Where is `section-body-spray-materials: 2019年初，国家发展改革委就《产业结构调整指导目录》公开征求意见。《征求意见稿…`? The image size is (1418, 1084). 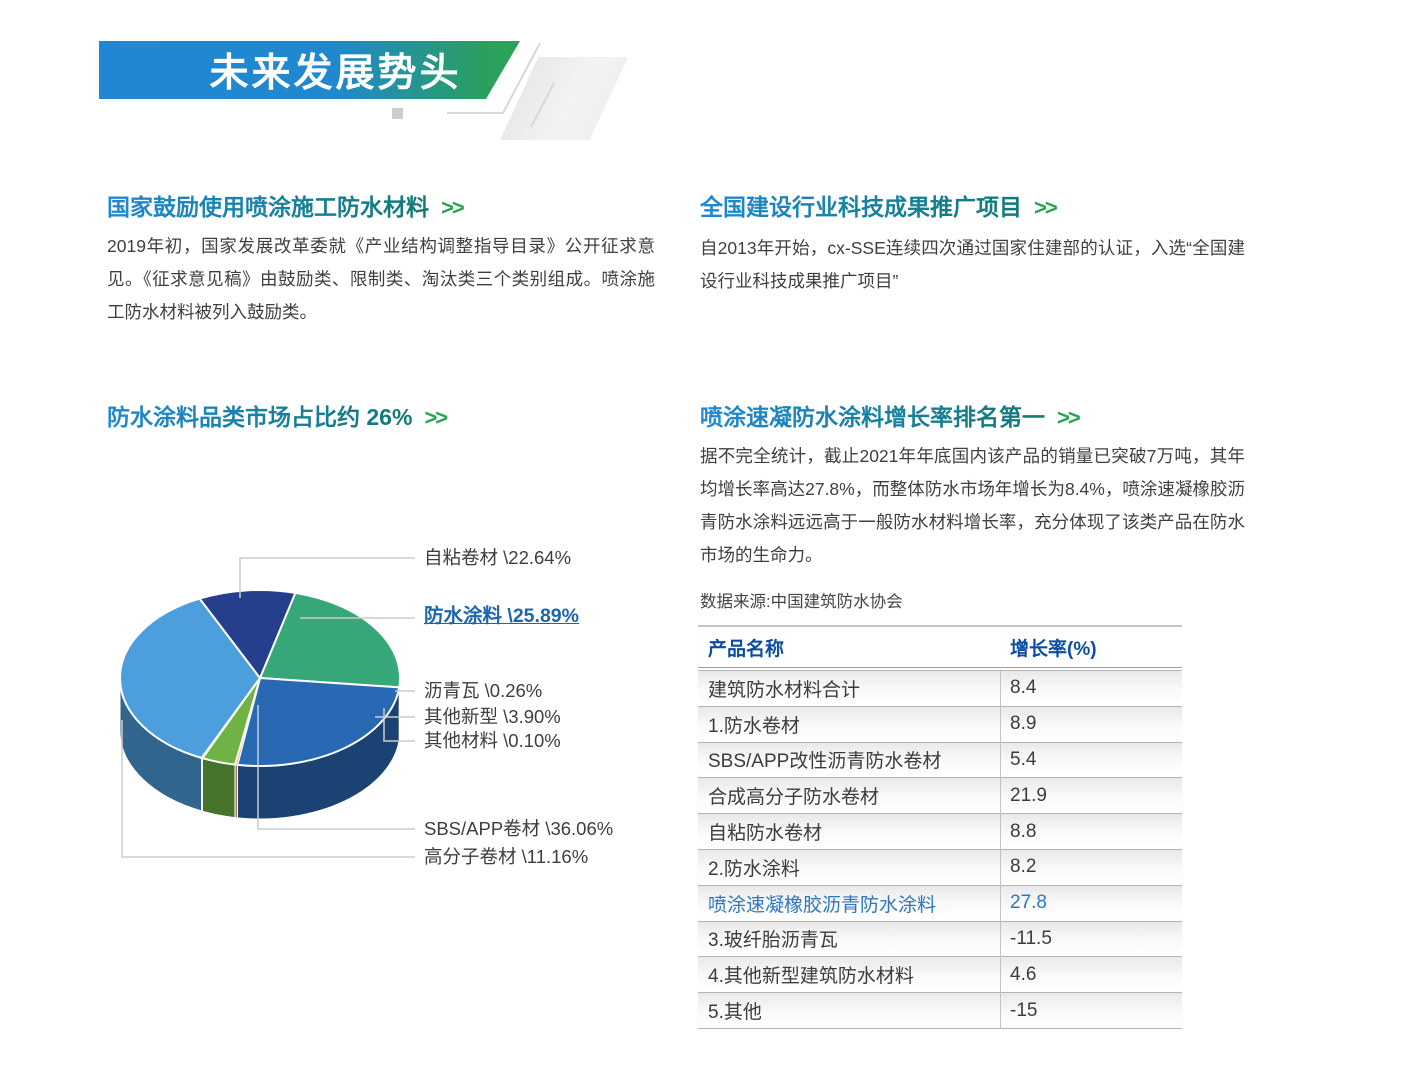 section-body-spray-materials: 2019年初，国家发展改革委就《产业结构调整指导目录》公开征求意见。《征求意见稿… is located at coordinates (381, 279).